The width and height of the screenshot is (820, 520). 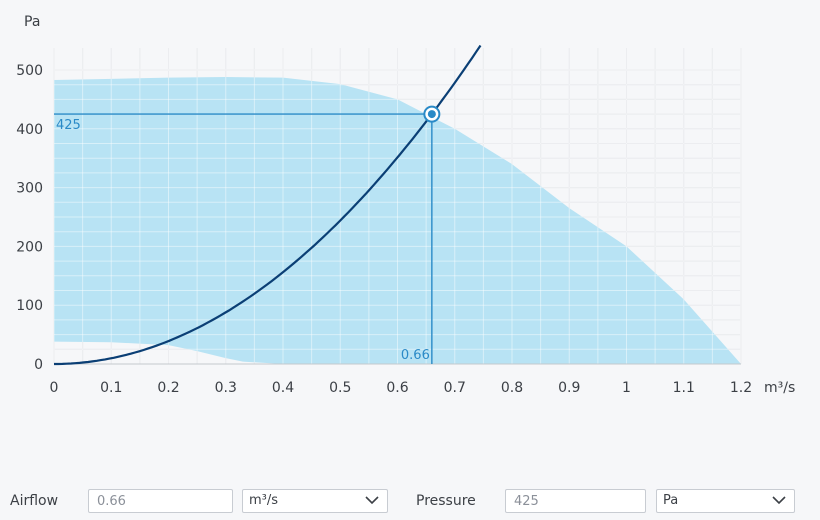 What do you see at coordinates (29, 306) in the screenshot?
I see `y-tick-label: 100` at bounding box center [29, 306].